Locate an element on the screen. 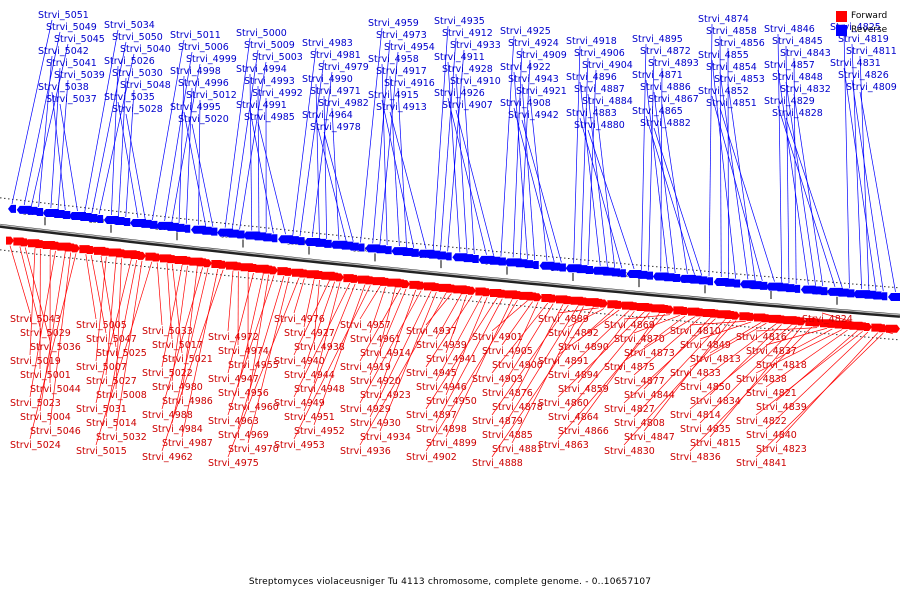 The image size is (900, 600). reverse-gene-label: Strvi_4896 is located at coordinates (591, 77).